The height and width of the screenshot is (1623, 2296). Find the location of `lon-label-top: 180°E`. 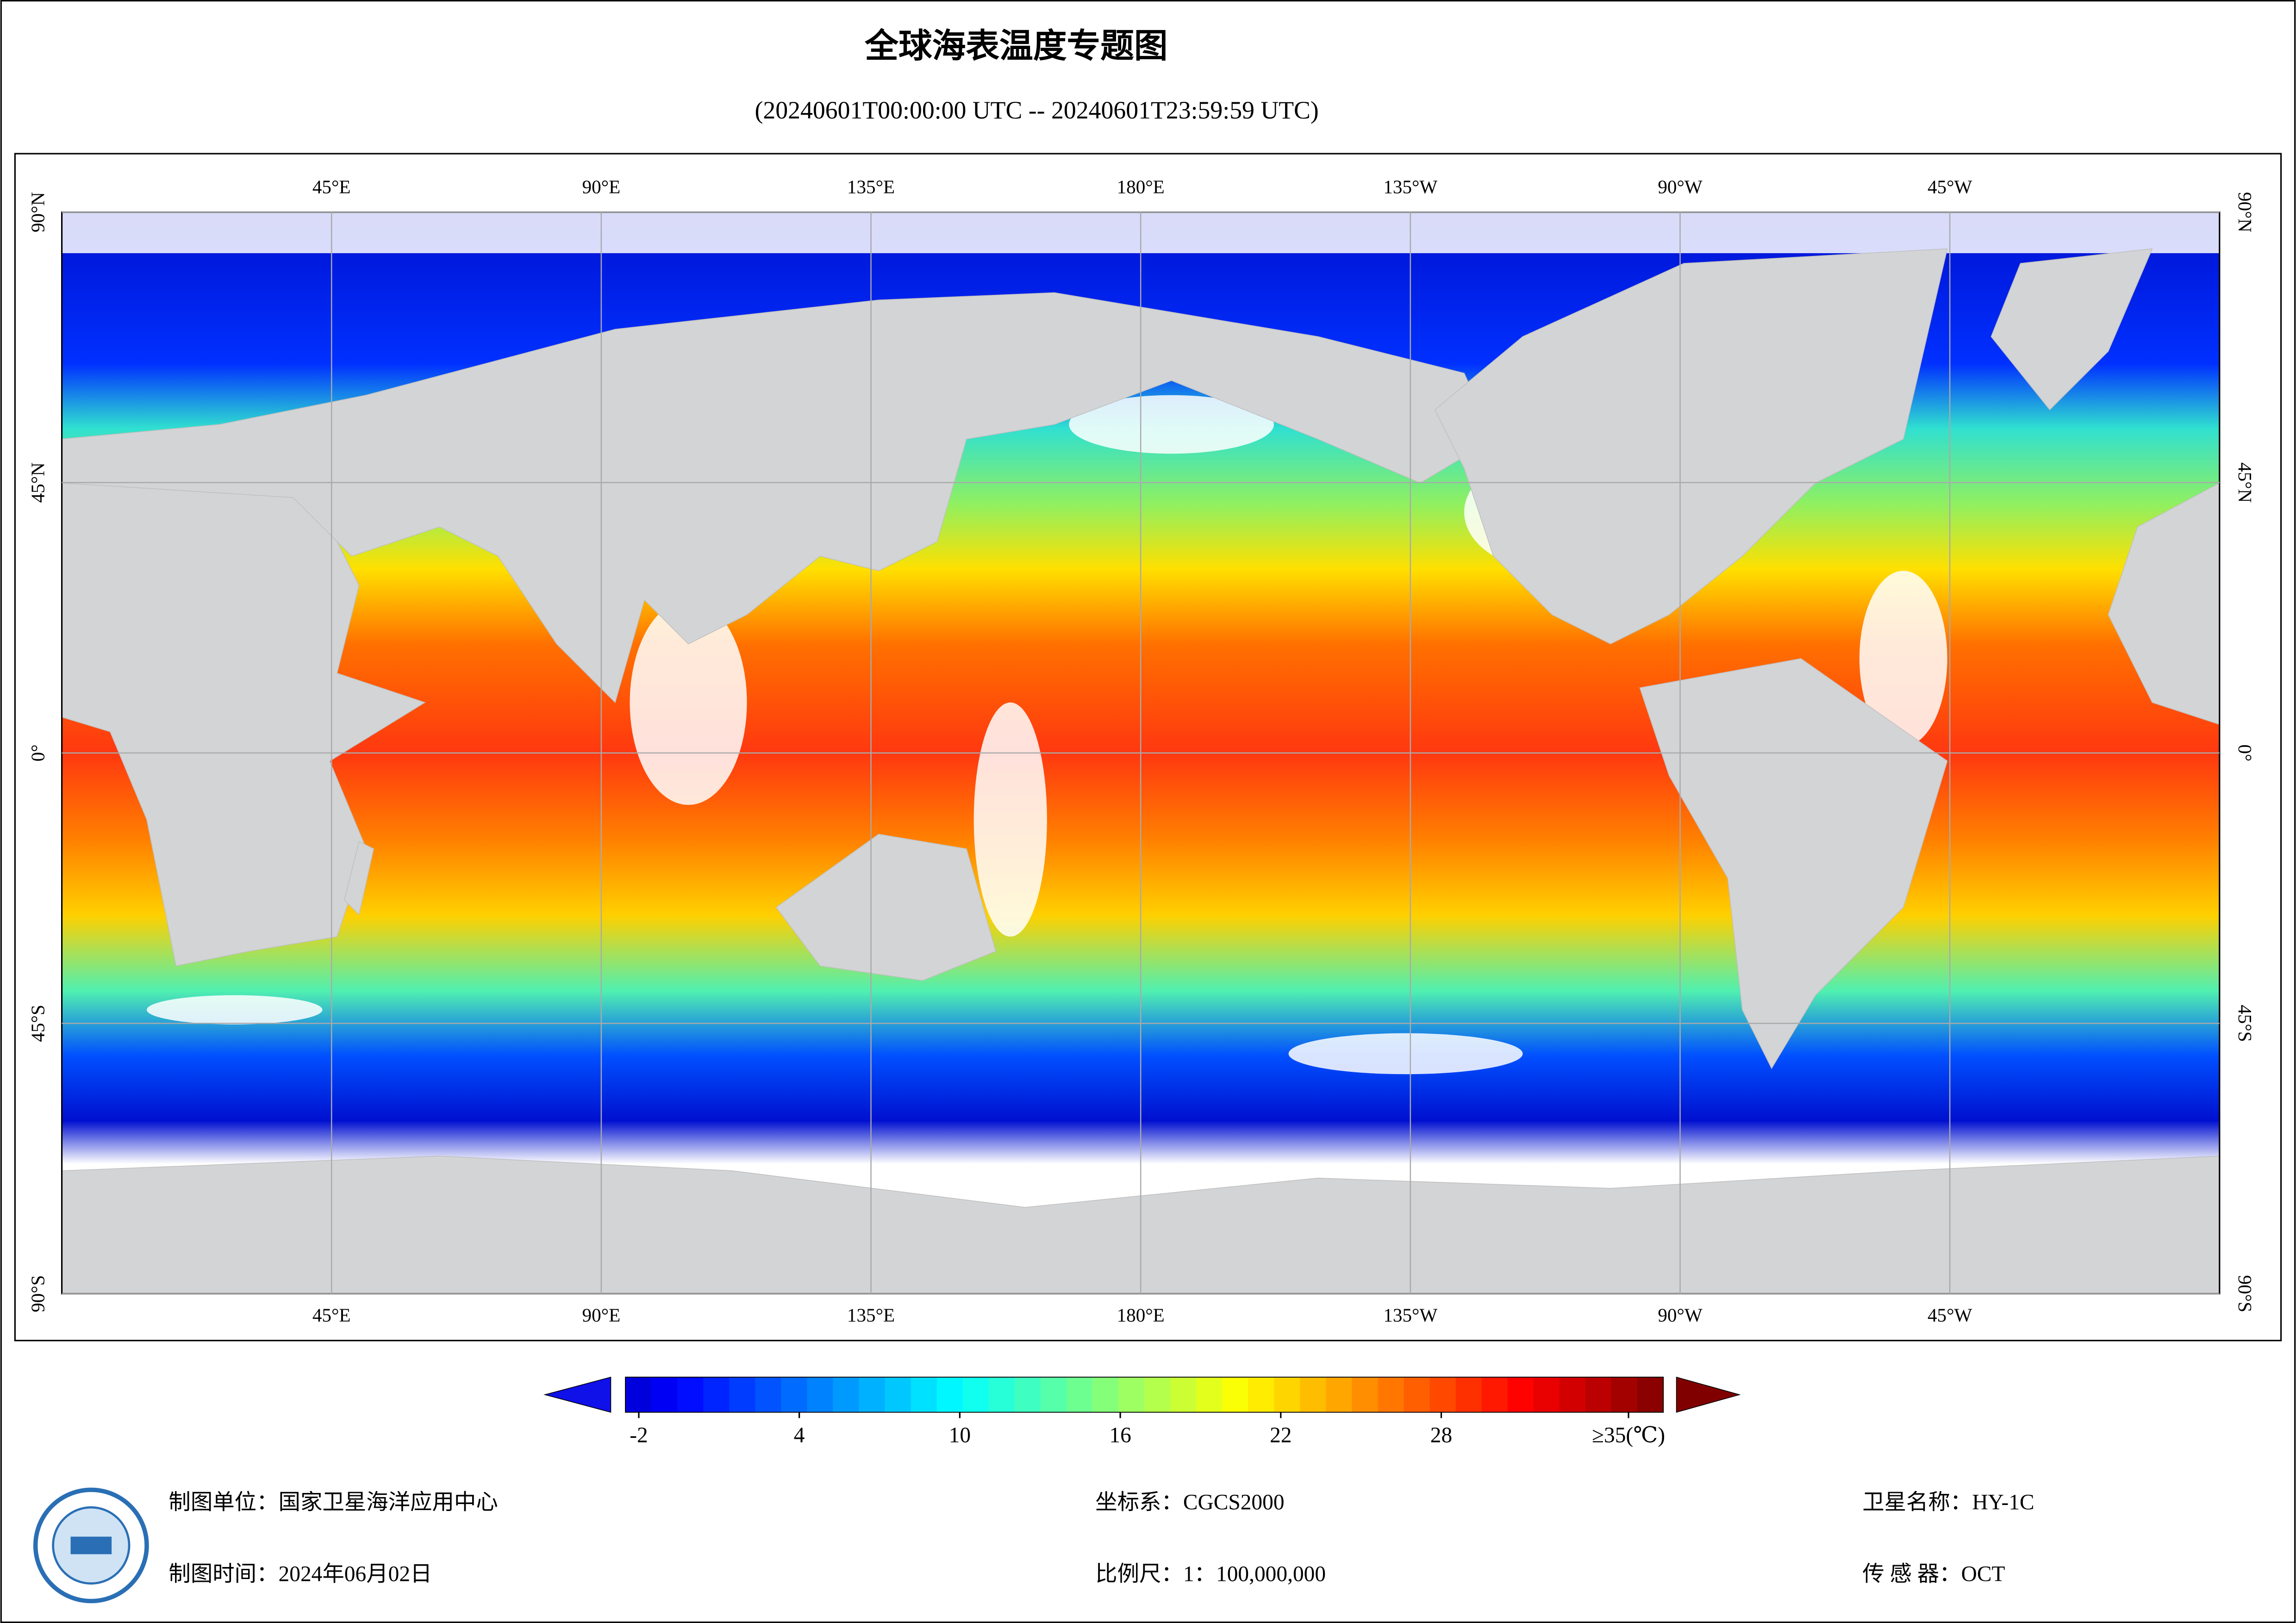

lon-label-top: 180°E is located at coordinates (1141, 186).